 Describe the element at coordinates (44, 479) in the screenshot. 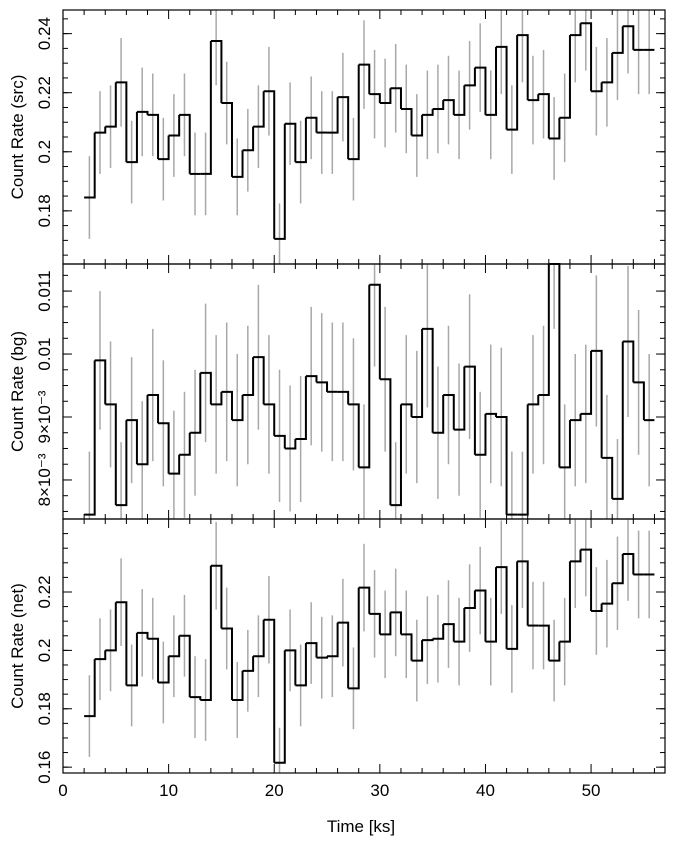

I see `y-tick-label: 8×10⁻³` at that location.